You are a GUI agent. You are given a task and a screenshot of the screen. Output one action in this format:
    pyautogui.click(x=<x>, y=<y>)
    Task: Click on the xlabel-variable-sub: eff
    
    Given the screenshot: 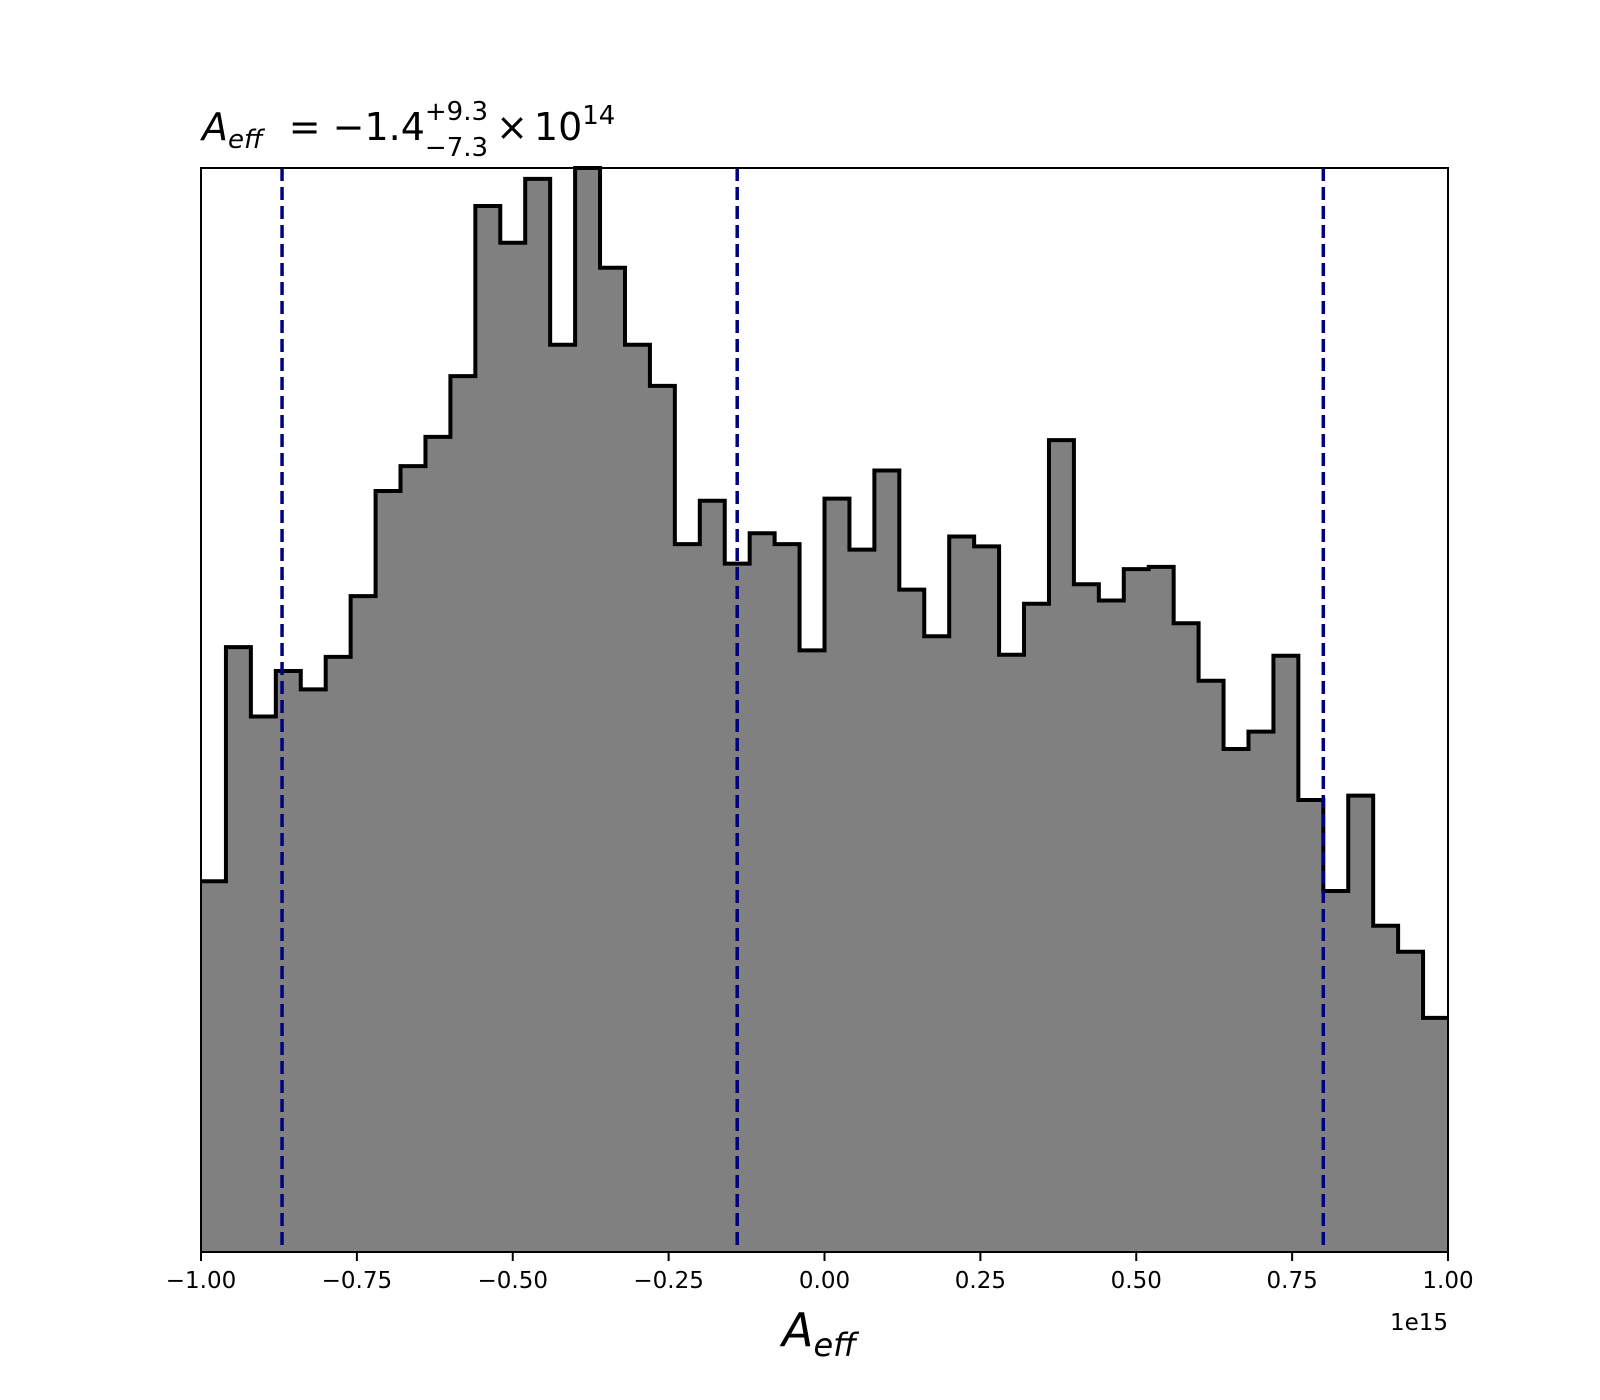 What is the action you would take?
    pyautogui.click(x=836, y=1345)
    